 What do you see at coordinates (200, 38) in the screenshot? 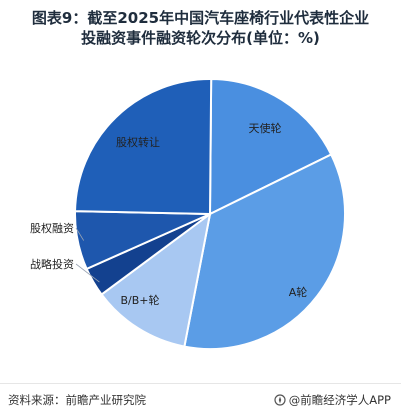
I see `chart-title-line-2: 投融资事件融资轮次分布(单位：%)` at bounding box center [200, 38].